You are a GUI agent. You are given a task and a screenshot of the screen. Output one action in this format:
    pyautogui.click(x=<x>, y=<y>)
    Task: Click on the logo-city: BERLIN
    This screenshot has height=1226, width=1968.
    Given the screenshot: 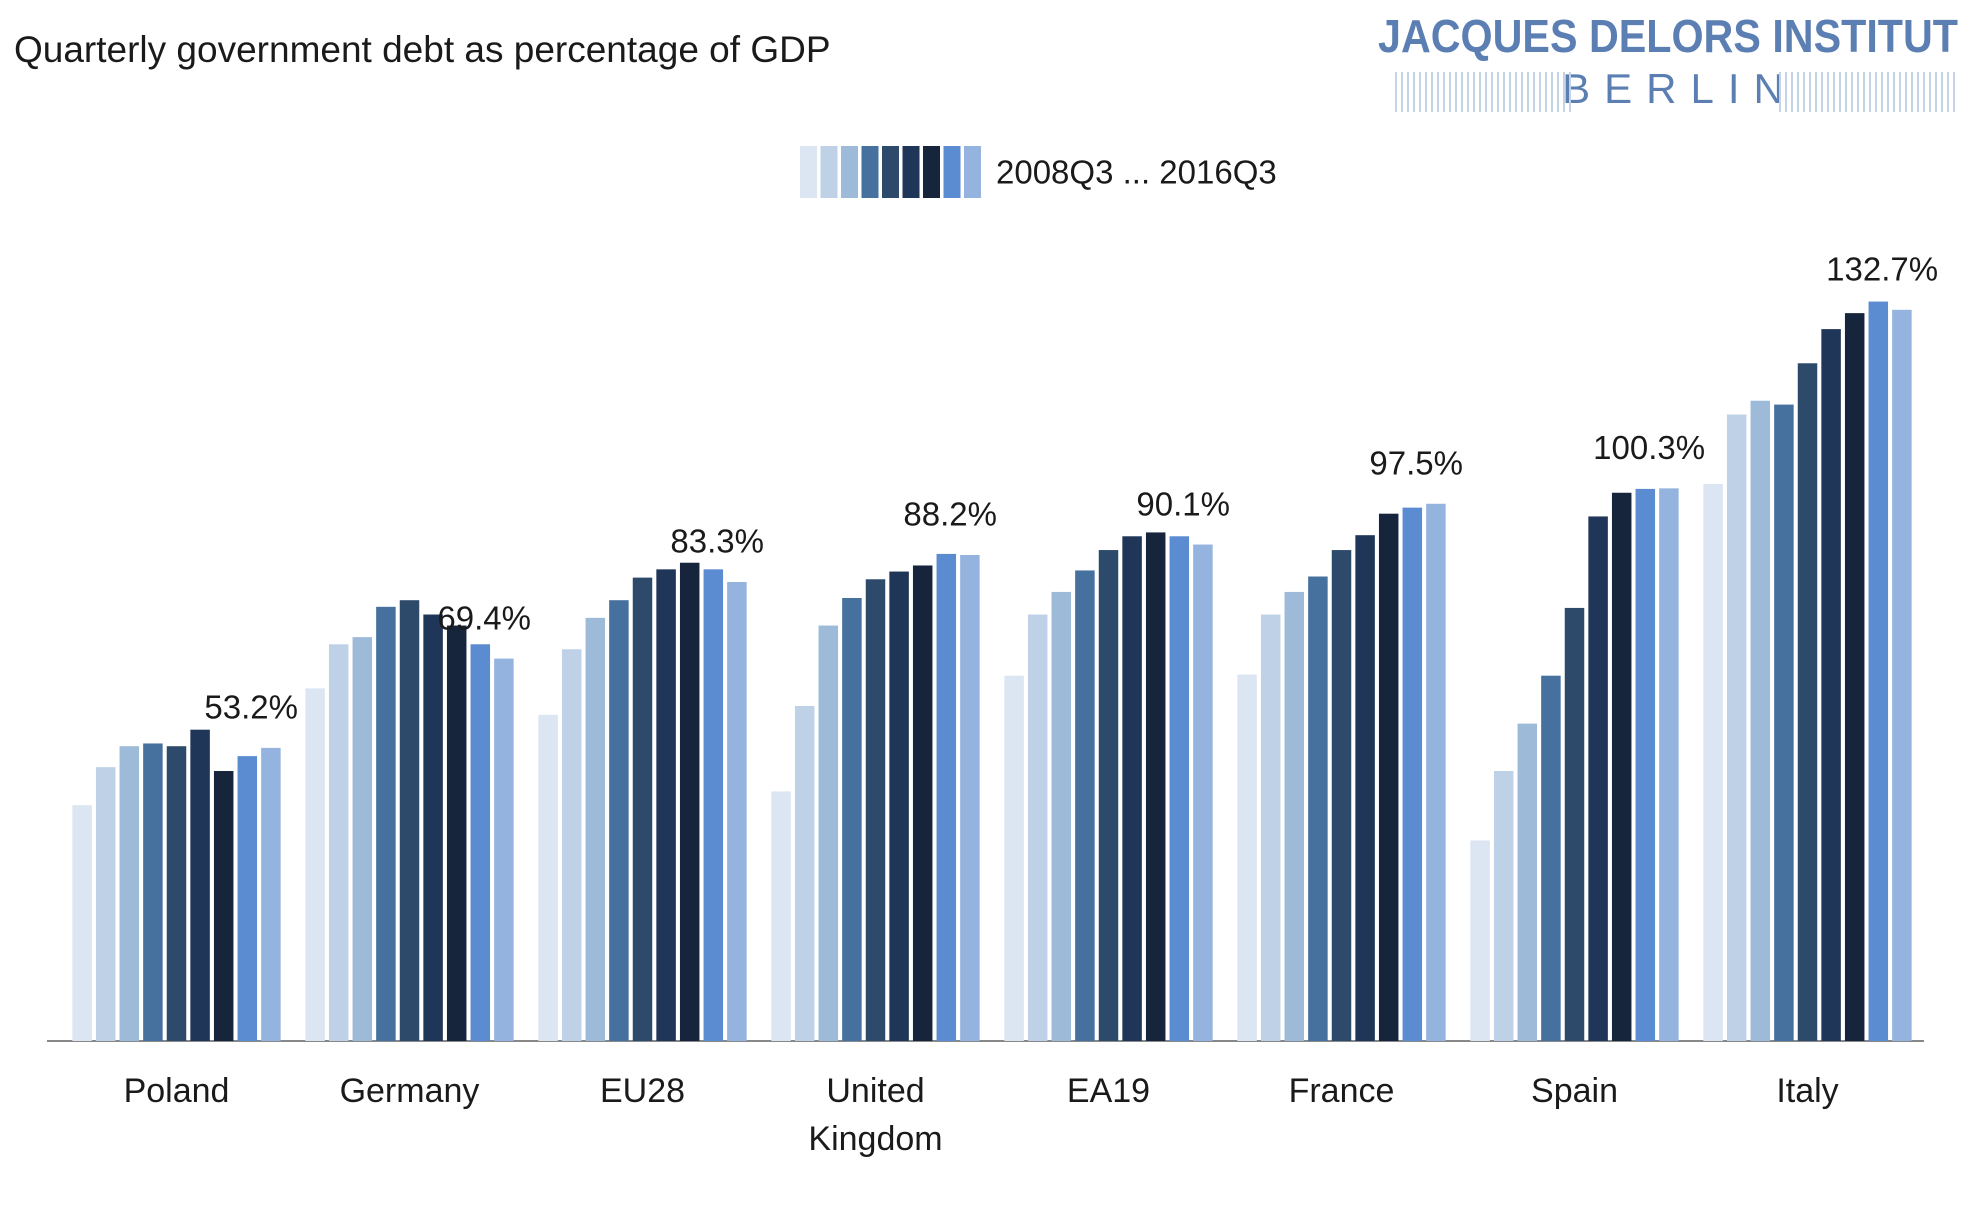 What is the action you would take?
    pyautogui.click(x=1680, y=88)
    